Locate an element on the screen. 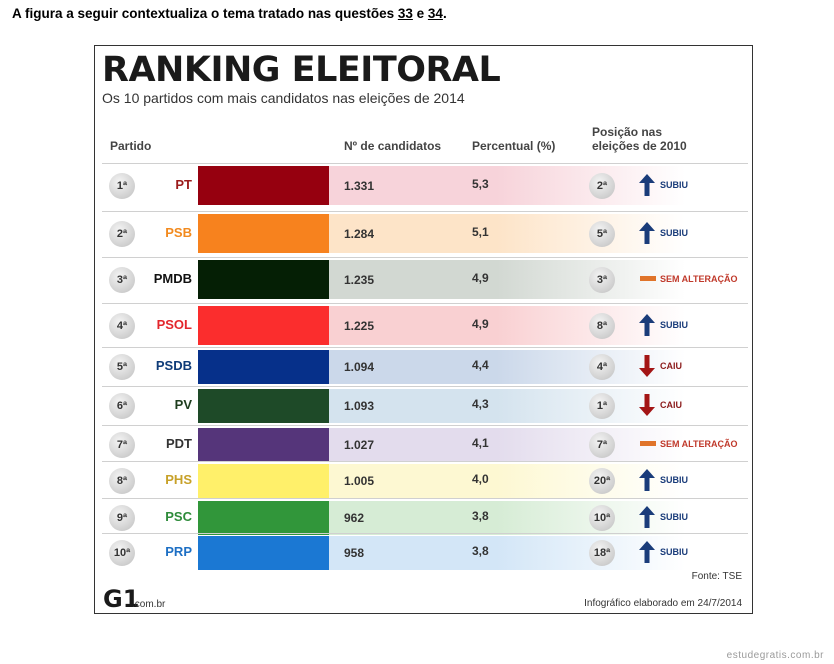 The image size is (834, 664). table-row: 3ª PMDB 1.235 4,9 3ª SEM ALTERAÇÃO is located at coordinates (425, 278).